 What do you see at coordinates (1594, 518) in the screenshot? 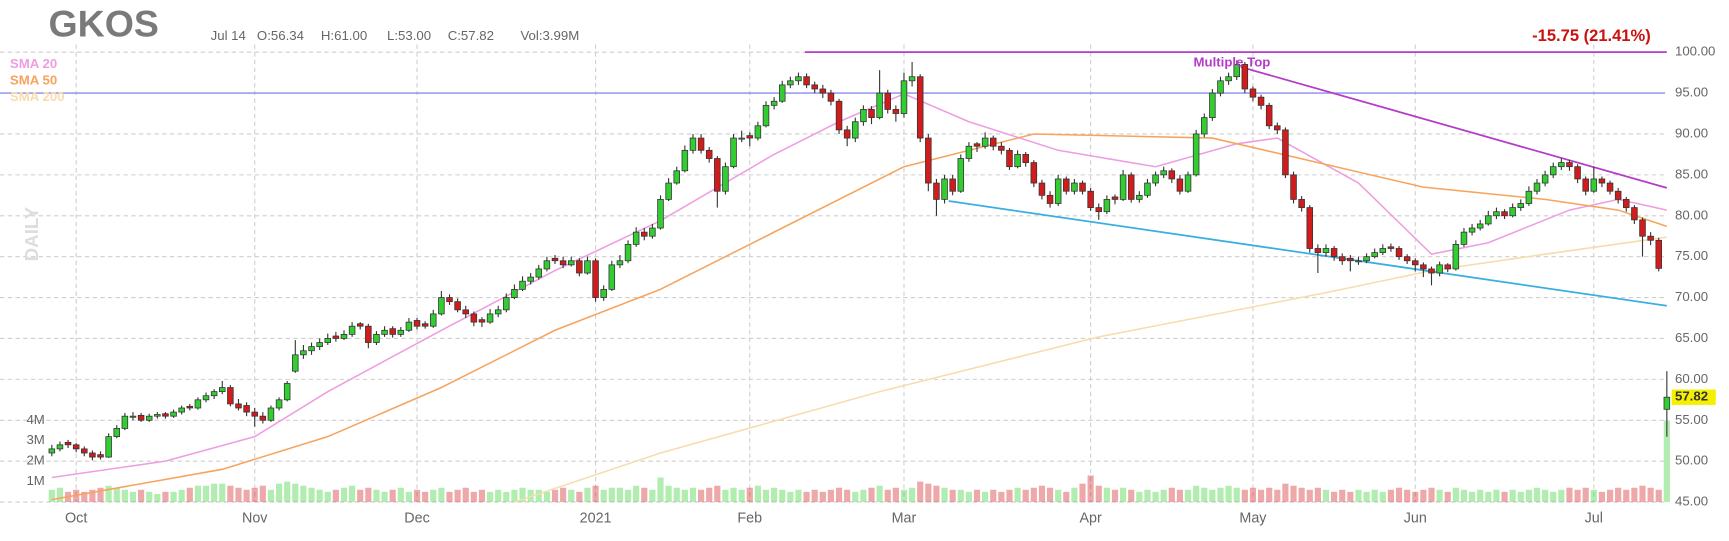
I see `x-tick-label: Jul` at bounding box center [1594, 518].